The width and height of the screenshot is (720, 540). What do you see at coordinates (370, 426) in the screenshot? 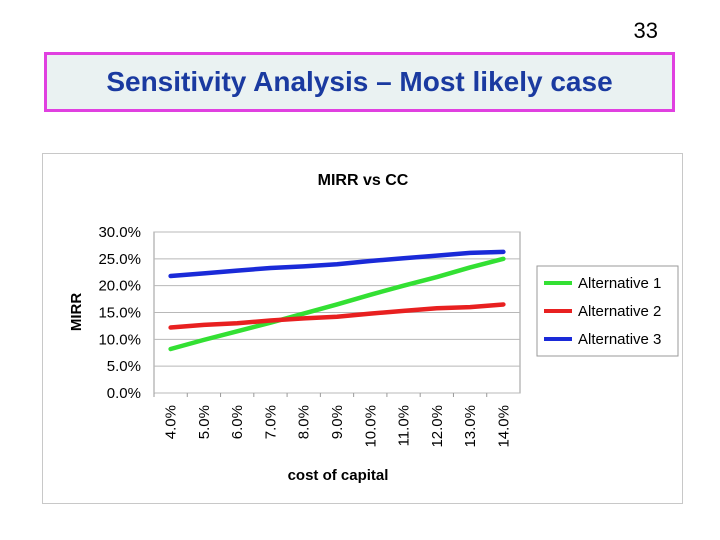
I see `x-tick-label: 10.0%` at bounding box center [370, 426].